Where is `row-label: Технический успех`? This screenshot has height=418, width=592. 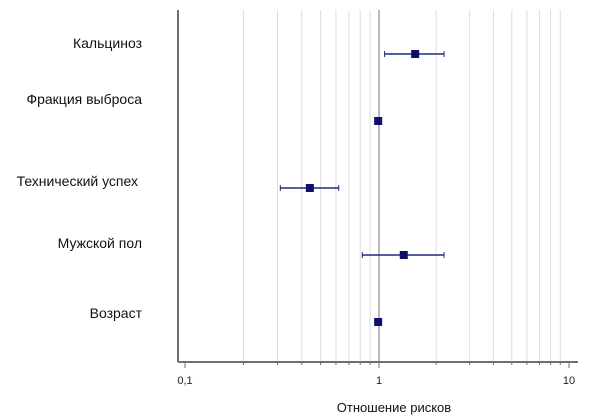
row-label: Технический успех is located at coordinates (77, 181).